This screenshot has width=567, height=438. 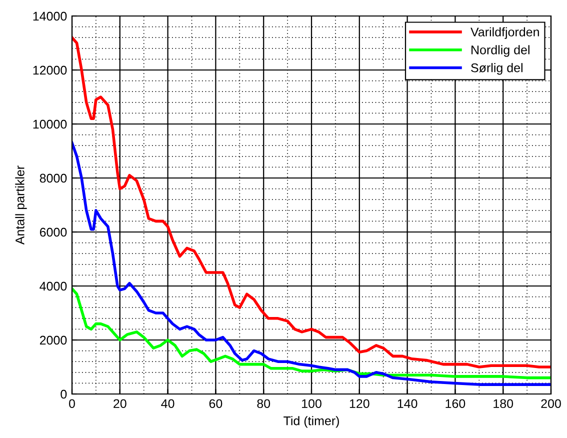 What do you see at coordinates (496, 69) in the screenshot?
I see `legend-label: Sørlig del` at bounding box center [496, 69].